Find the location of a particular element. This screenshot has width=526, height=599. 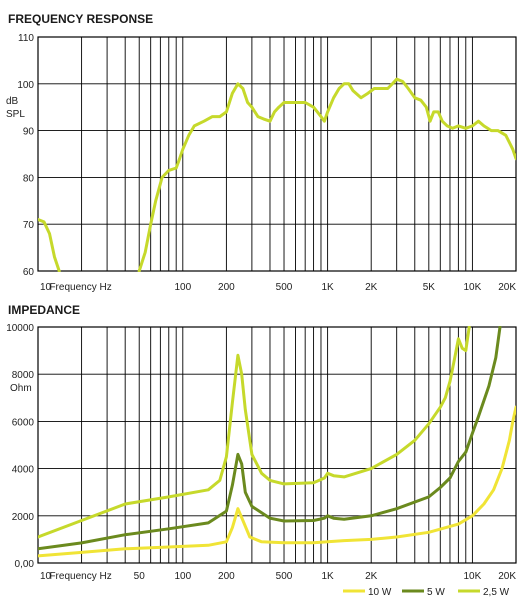

y-tick-label: 0,00 is located at coordinates (25, 564).